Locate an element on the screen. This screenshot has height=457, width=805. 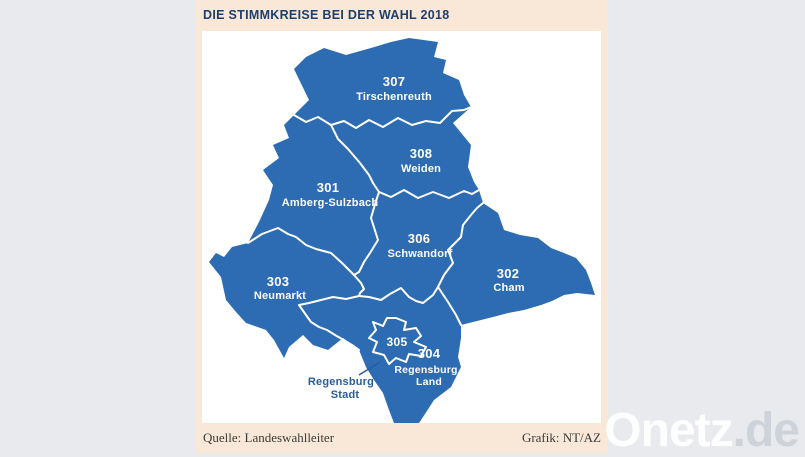
district-label-302-name: Cham is located at coordinates (508, 288).